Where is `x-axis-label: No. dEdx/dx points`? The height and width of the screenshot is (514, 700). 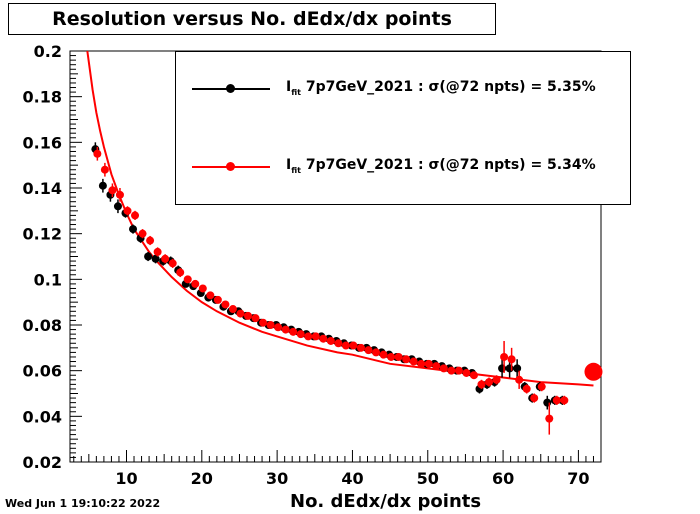
x-axis-label: No. dEdx/dx points is located at coordinates (386, 501).